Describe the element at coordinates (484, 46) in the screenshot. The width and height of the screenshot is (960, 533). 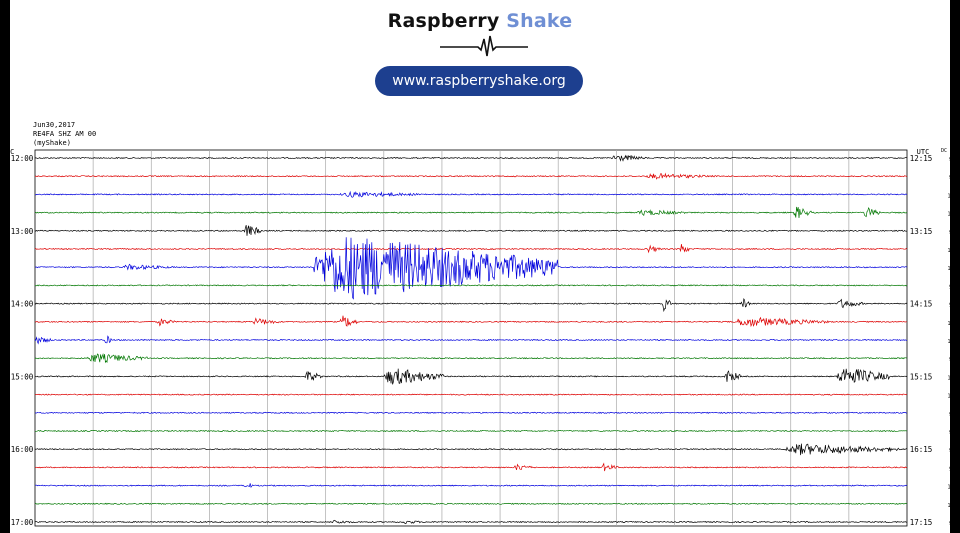
I see `seismograph-logo-icon` at that location.